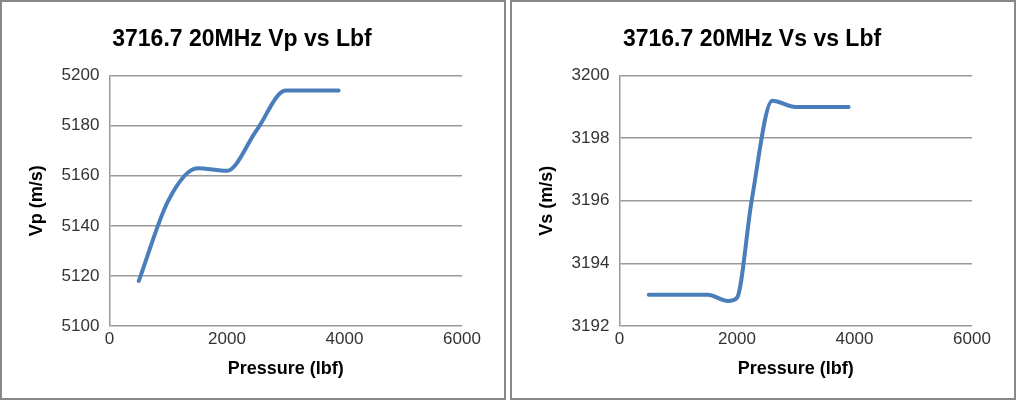 The image size is (1016, 402). What do you see at coordinates (242, 38) in the screenshot?
I see `chart-title: 3716.7 20MHz Vp vs Lbf` at bounding box center [242, 38].